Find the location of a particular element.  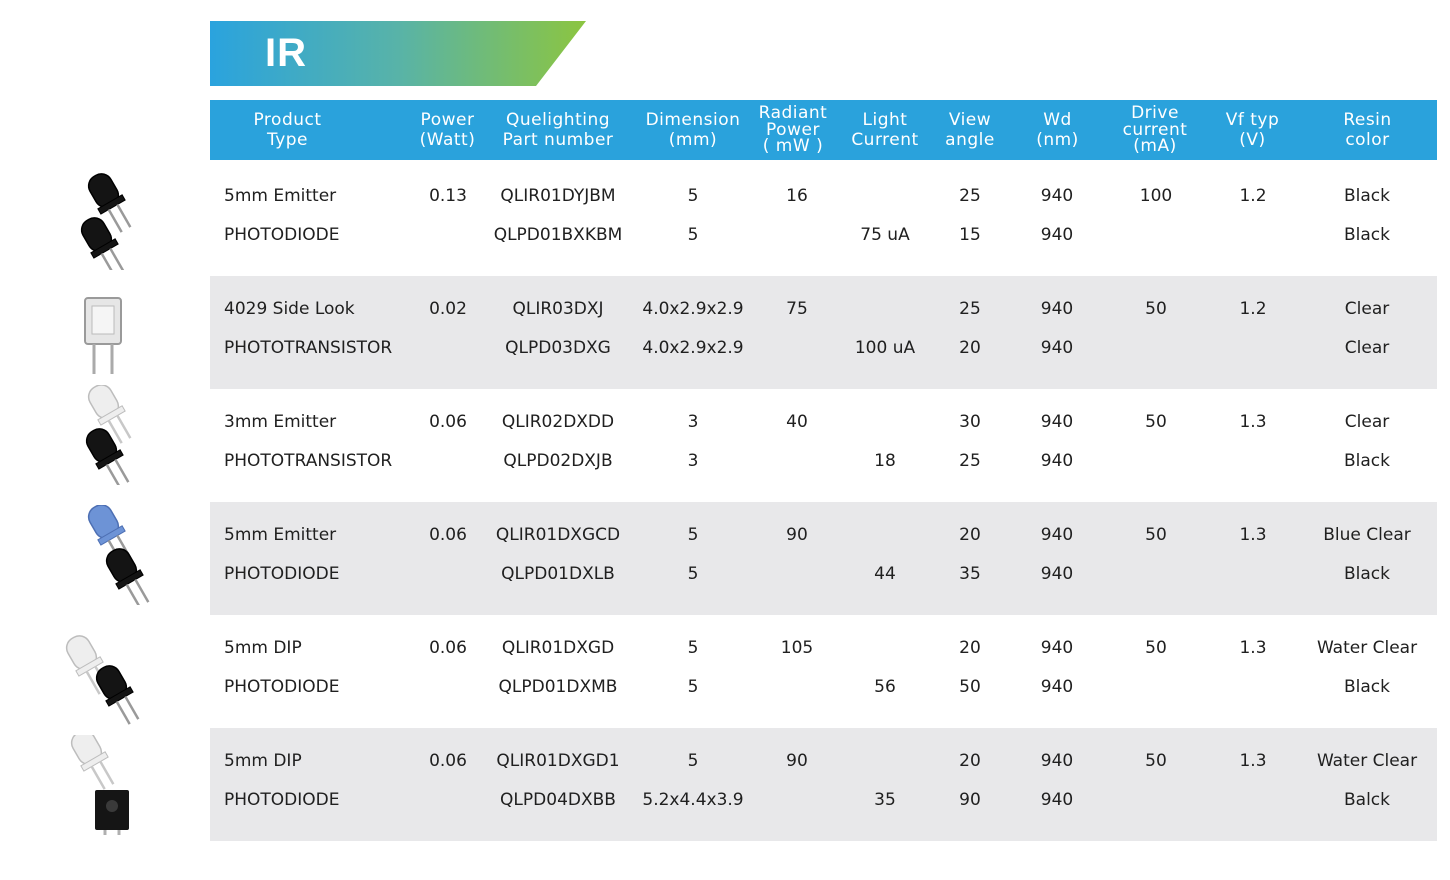

part-number: QLIR01DXGCD is located at coordinates (558, 535).